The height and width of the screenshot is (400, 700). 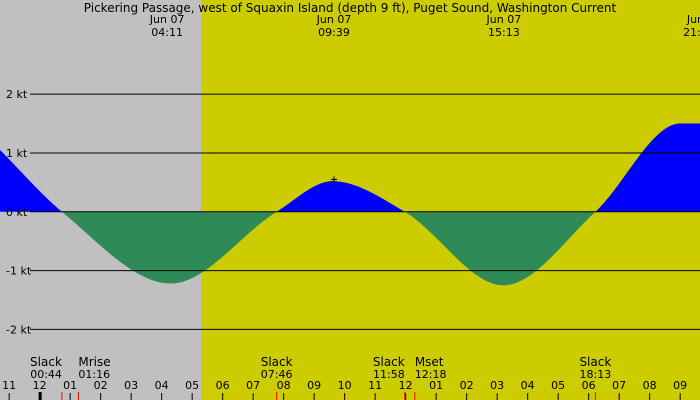 I want to click on event-time: 07:46, so click(x=277, y=374).